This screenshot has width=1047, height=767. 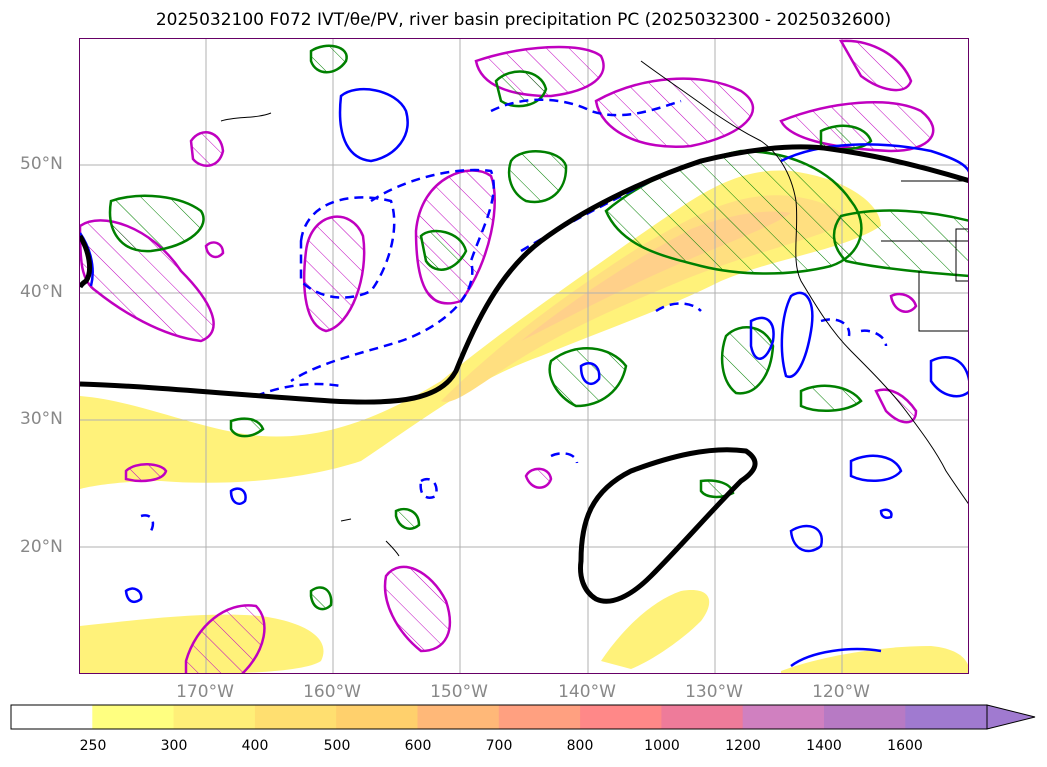 I want to click on colorbar-tick-1000: 1000, so click(x=662, y=746).